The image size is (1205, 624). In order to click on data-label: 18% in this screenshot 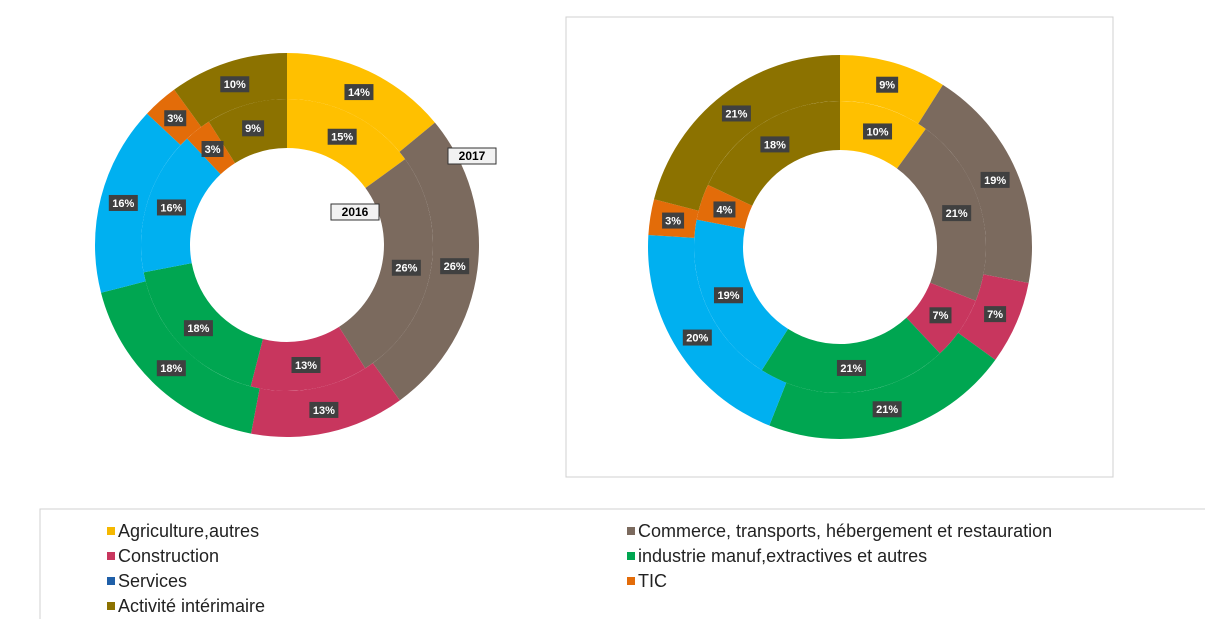, I will do `click(198, 328)`.